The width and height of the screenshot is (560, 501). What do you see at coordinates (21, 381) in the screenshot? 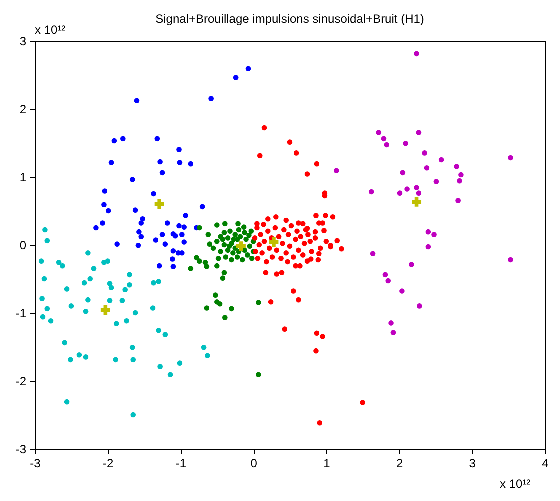
I see `y-tick-label: -2` at bounding box center [21, 381].